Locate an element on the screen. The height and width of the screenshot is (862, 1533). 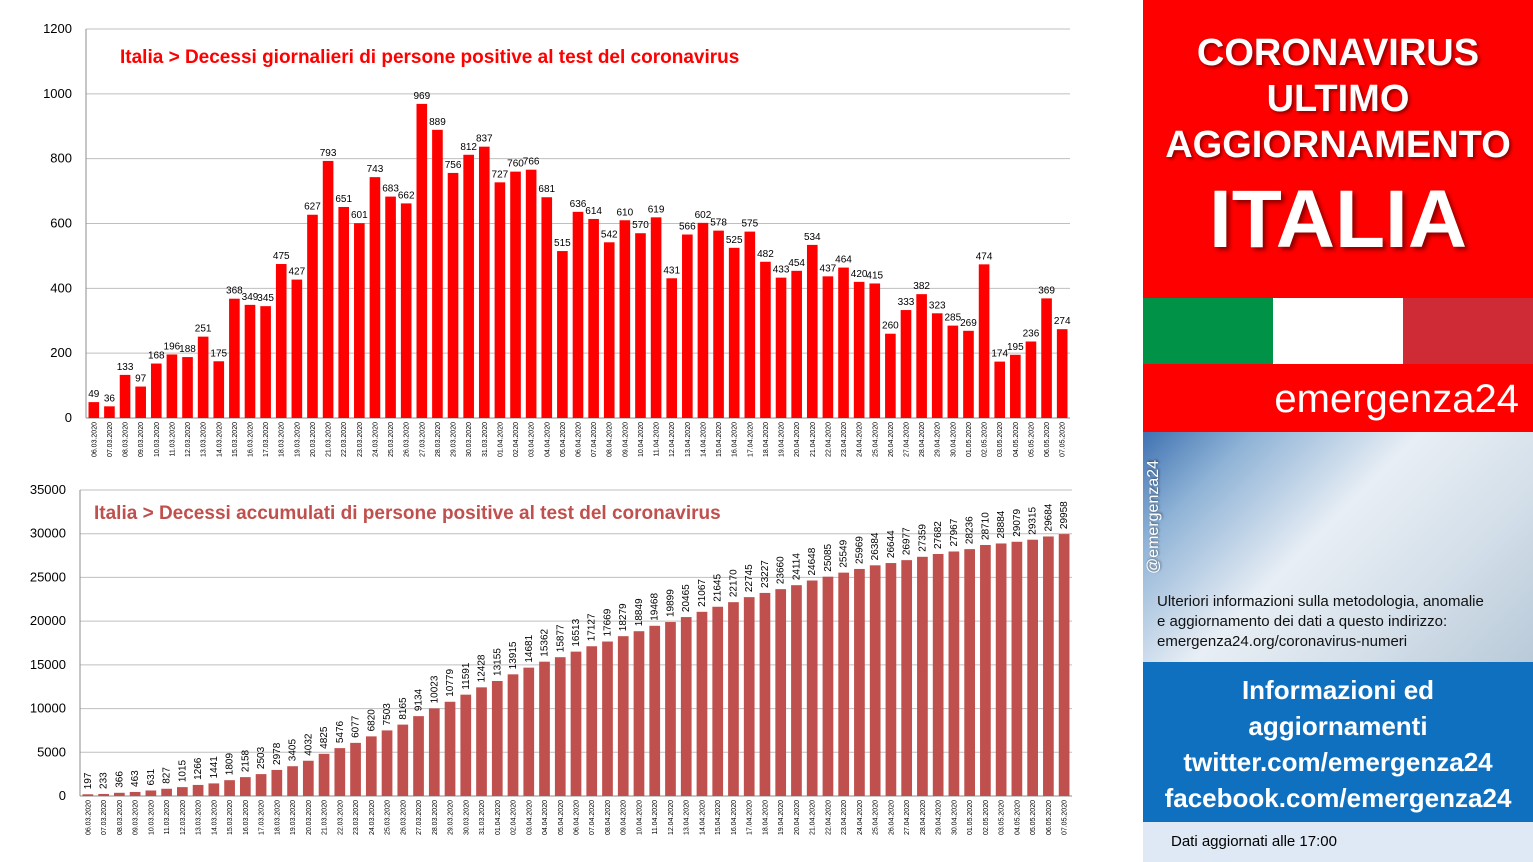
chart2-xtick-label: 02.04.2020 is located at coordinates (514, 817).